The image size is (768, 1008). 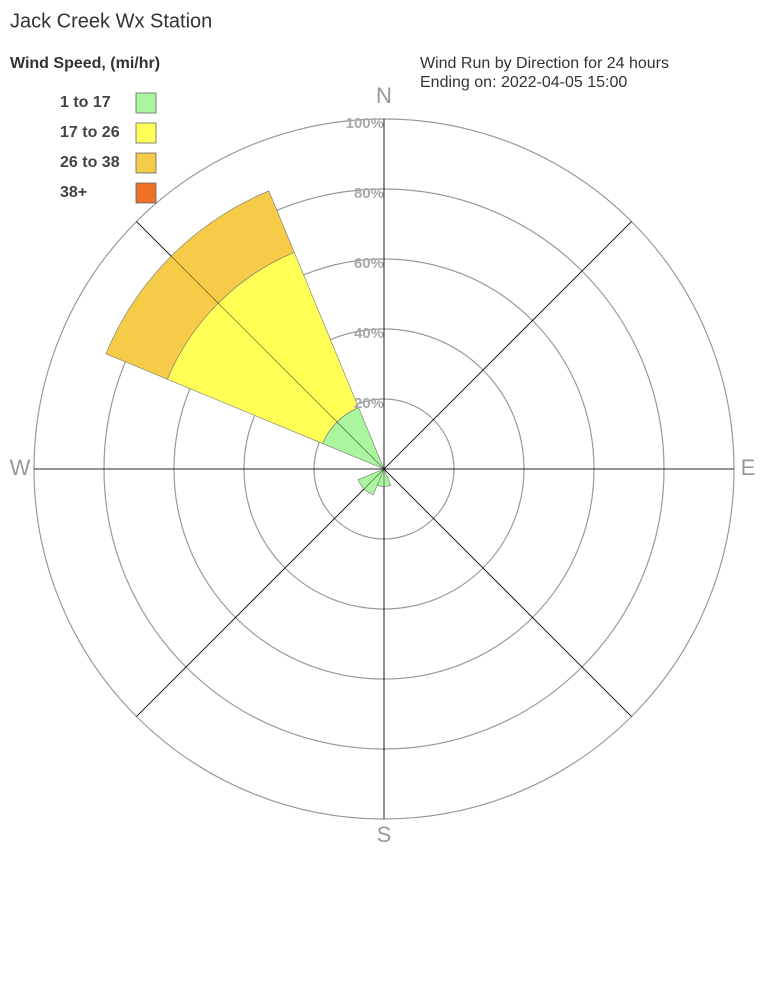 I want to click on ring-label: 60%, so click(x=369, y=263).